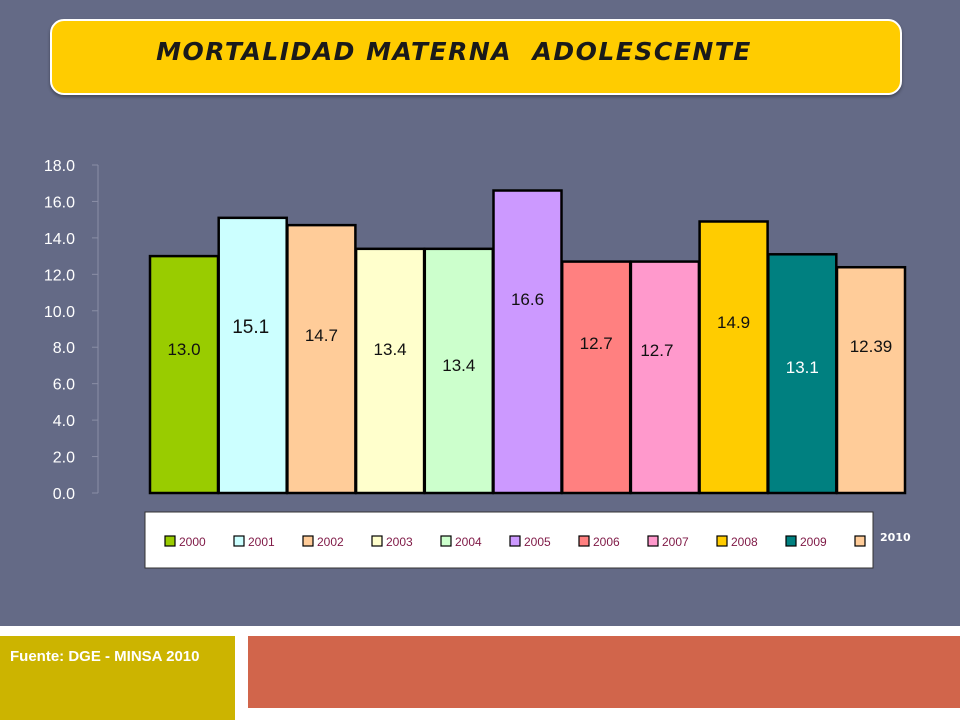 The image size is (960, 720). What do you see at coordinates (321, 359) in the screenshot?
I see `bar-2002` at bounding box center [321, 359].